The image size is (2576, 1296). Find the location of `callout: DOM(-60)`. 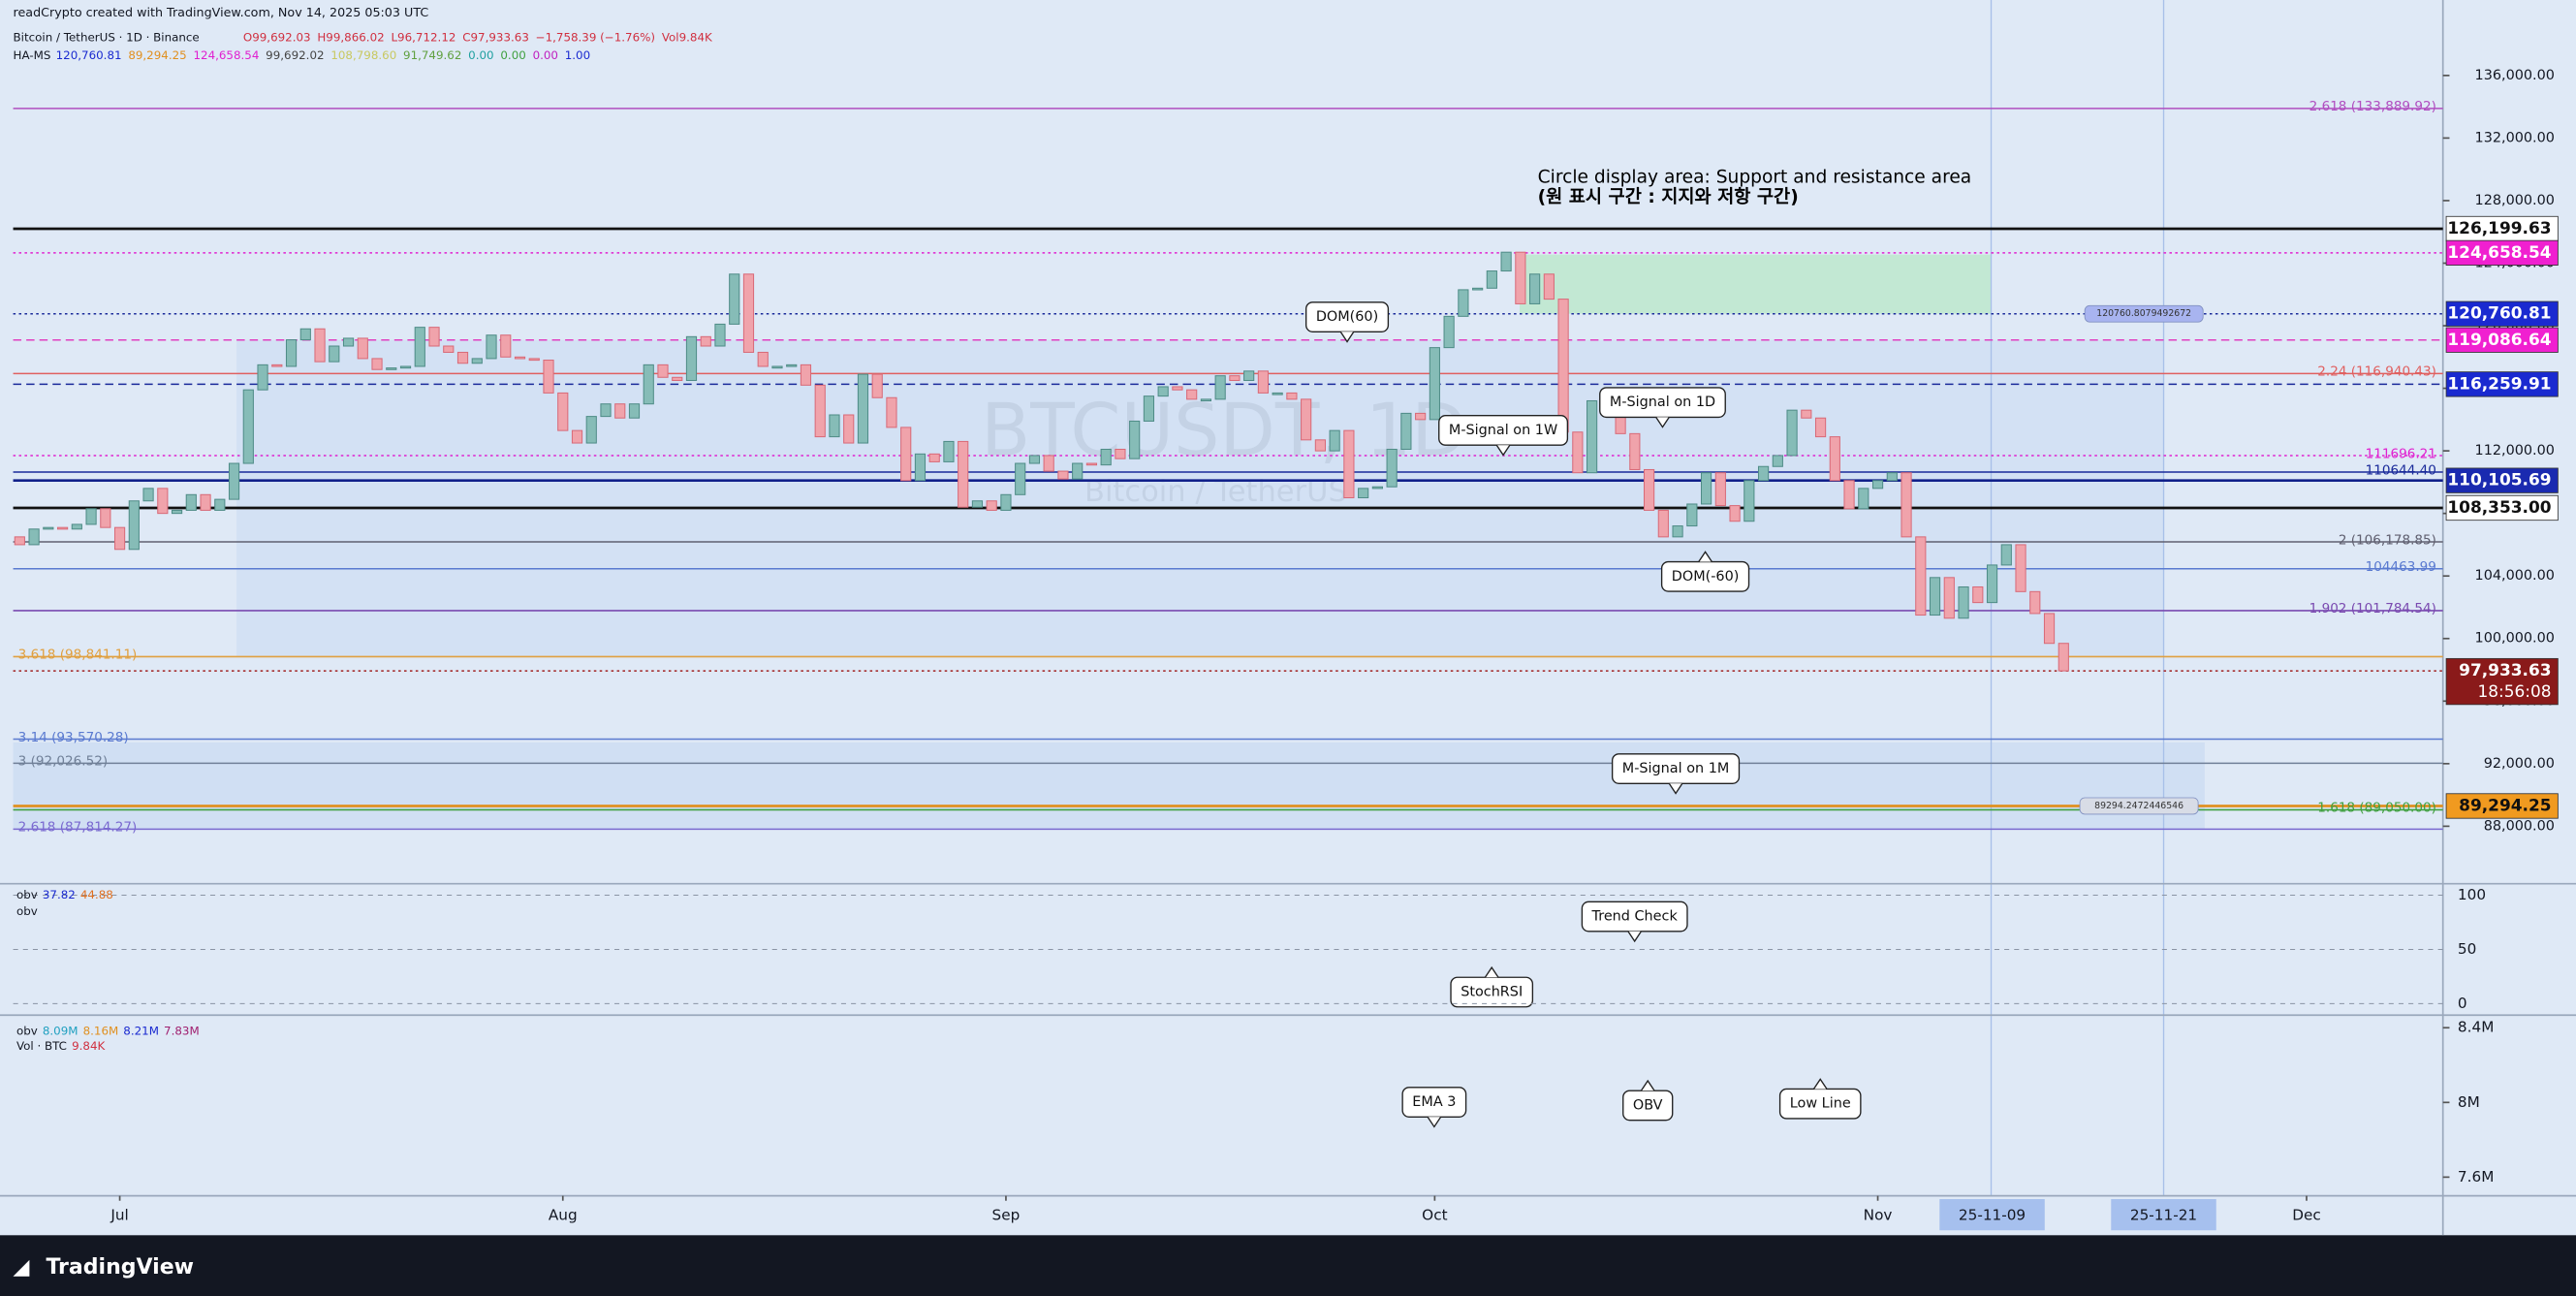

callout: DOM(-60) is located at coordinates (1705, 572).